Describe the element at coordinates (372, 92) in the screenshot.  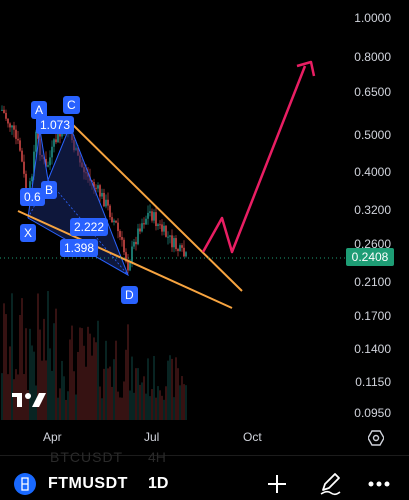
I see `price-tick: 0.6500` at that location.